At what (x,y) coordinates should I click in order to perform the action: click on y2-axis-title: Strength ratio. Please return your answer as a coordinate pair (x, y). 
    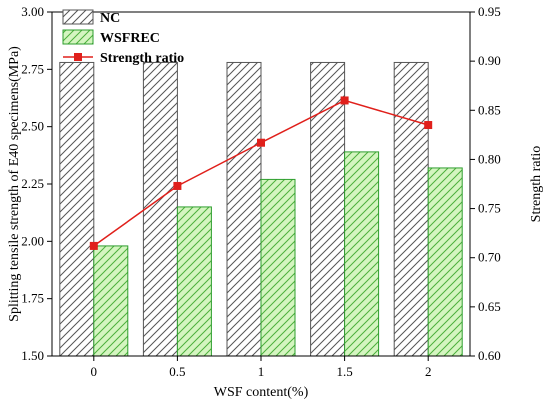
    Looking at the image, I should click on (536, 184).